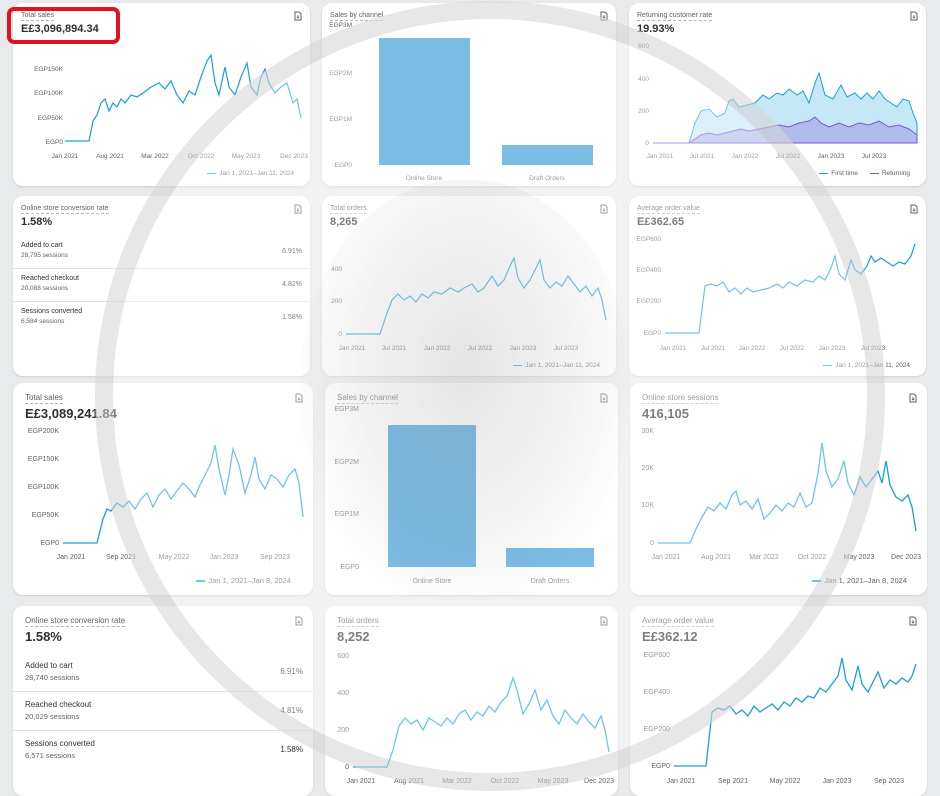 The height and width of the screenshot is (796, 940). I want to click on x-tick: Jul 2021, so click(702, 156).